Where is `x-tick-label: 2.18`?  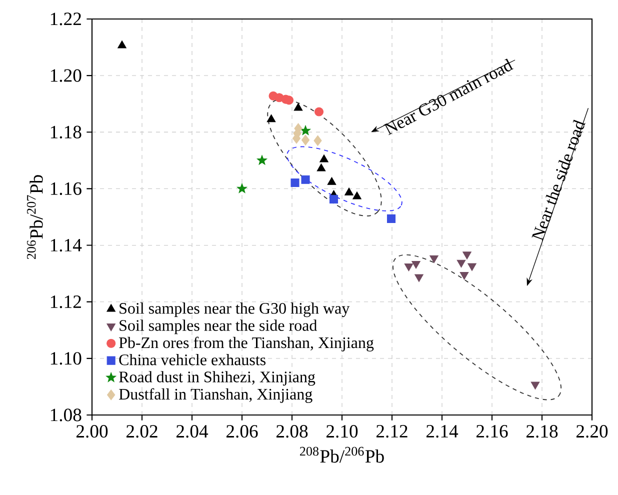
x-tick-label: 2.18 is located at coordinates (542, 431).